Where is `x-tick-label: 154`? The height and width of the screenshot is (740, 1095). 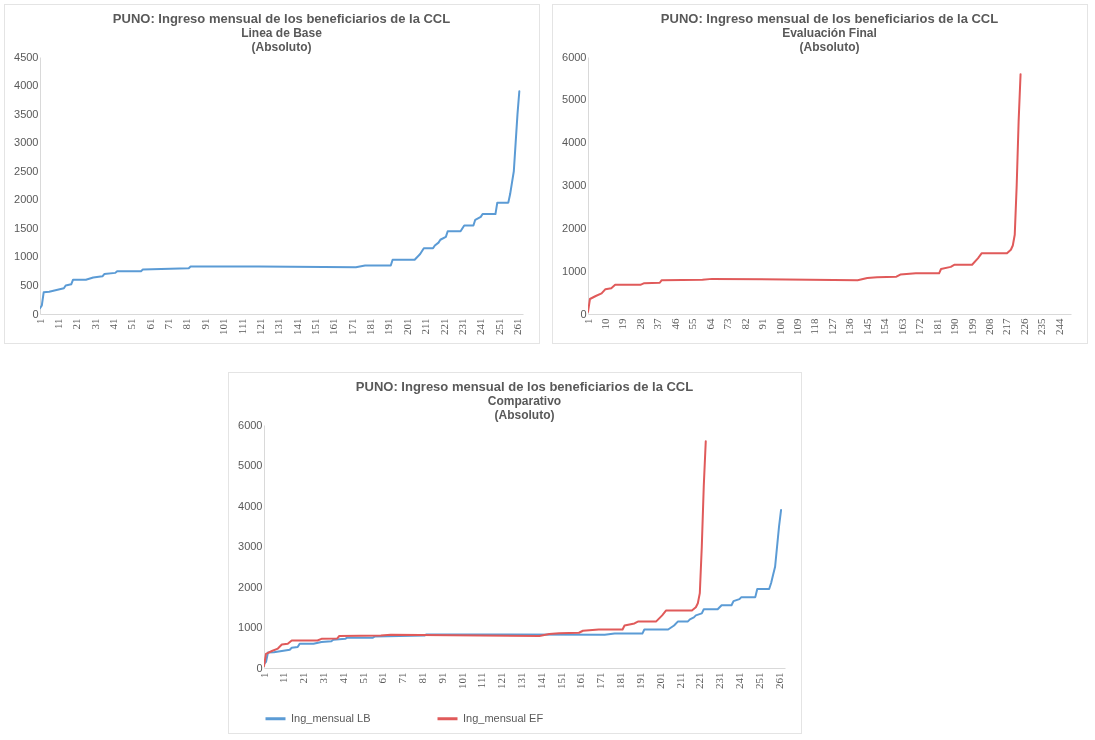
x-tick-label: 154 is located at coordinates (884, 326).